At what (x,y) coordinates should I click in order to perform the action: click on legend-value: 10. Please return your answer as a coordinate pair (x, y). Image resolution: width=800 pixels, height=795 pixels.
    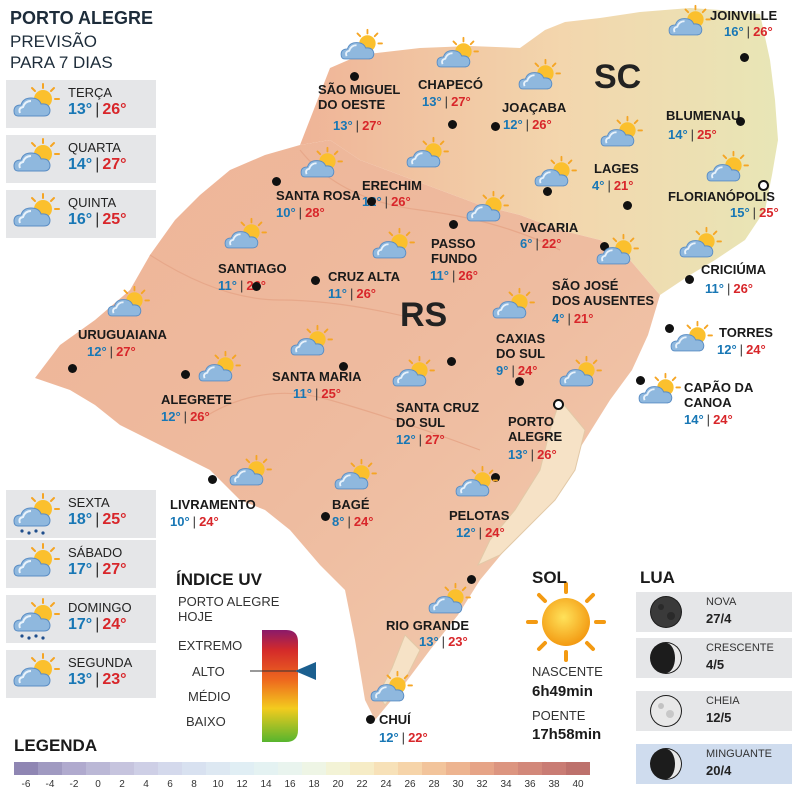
    Looking at the image, I should click on (218, 784).